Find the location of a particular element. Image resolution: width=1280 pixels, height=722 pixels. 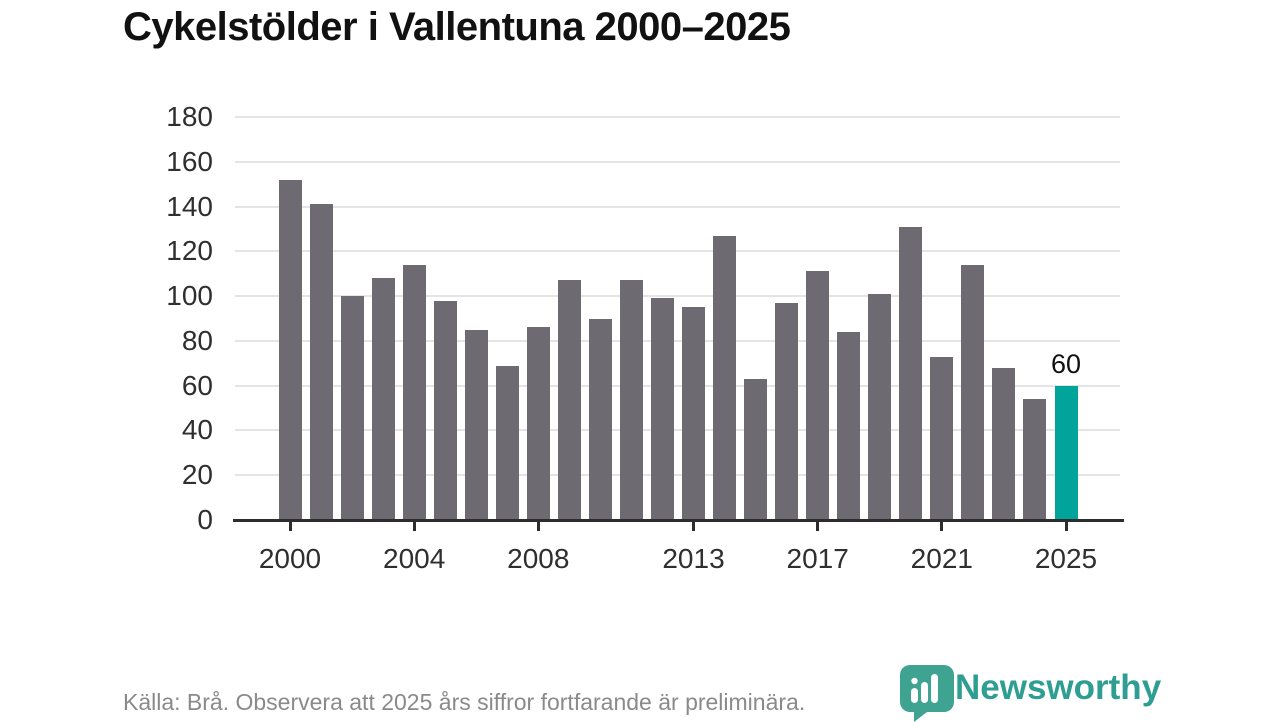

bar-2023 is located at coordinates (1004, 443).